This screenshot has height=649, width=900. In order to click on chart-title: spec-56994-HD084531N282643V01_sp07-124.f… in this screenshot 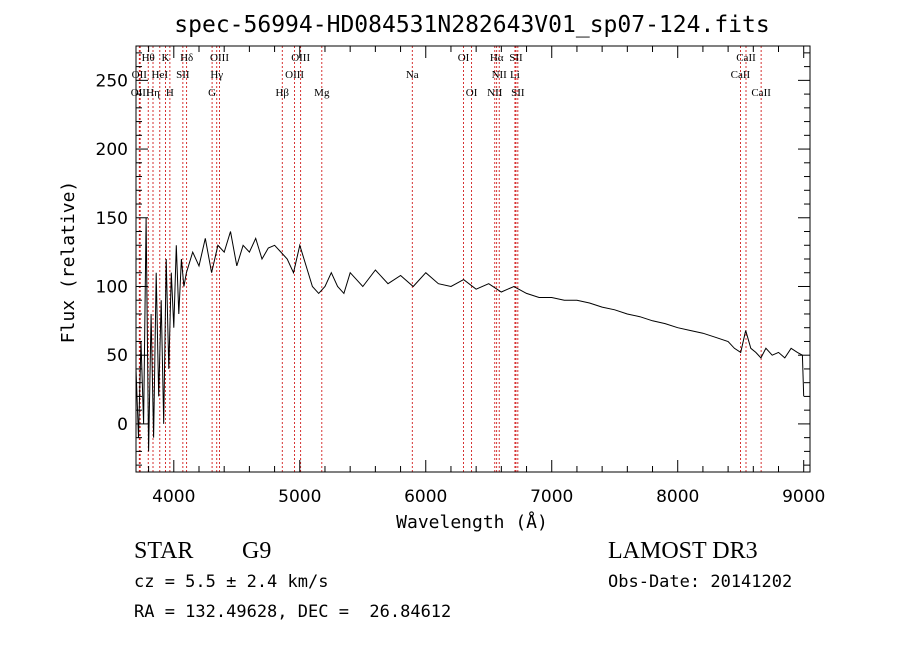, I will do `click(471, 25)`.